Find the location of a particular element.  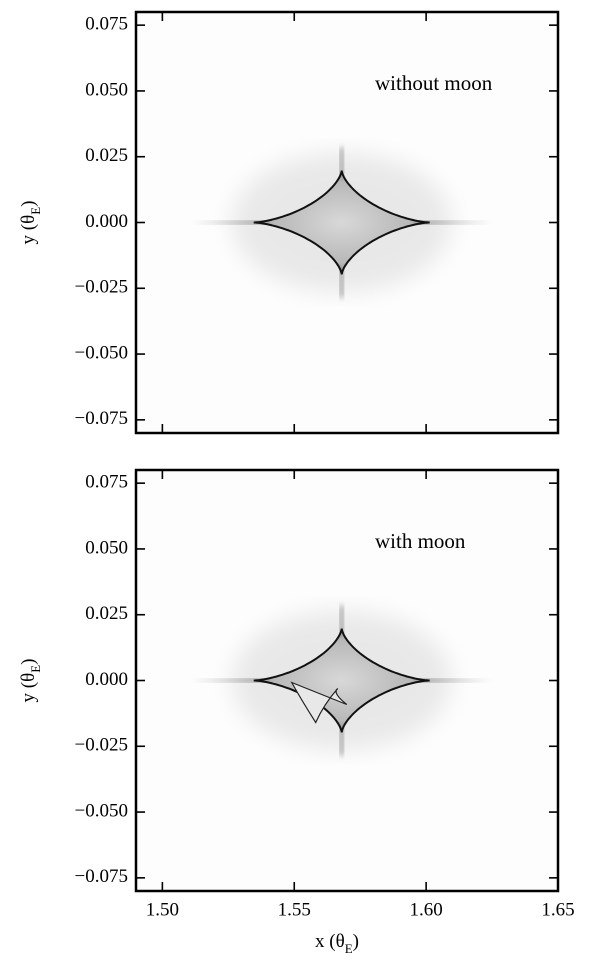

x-tick-label: 1.55 is located at coordinates (294, 909).